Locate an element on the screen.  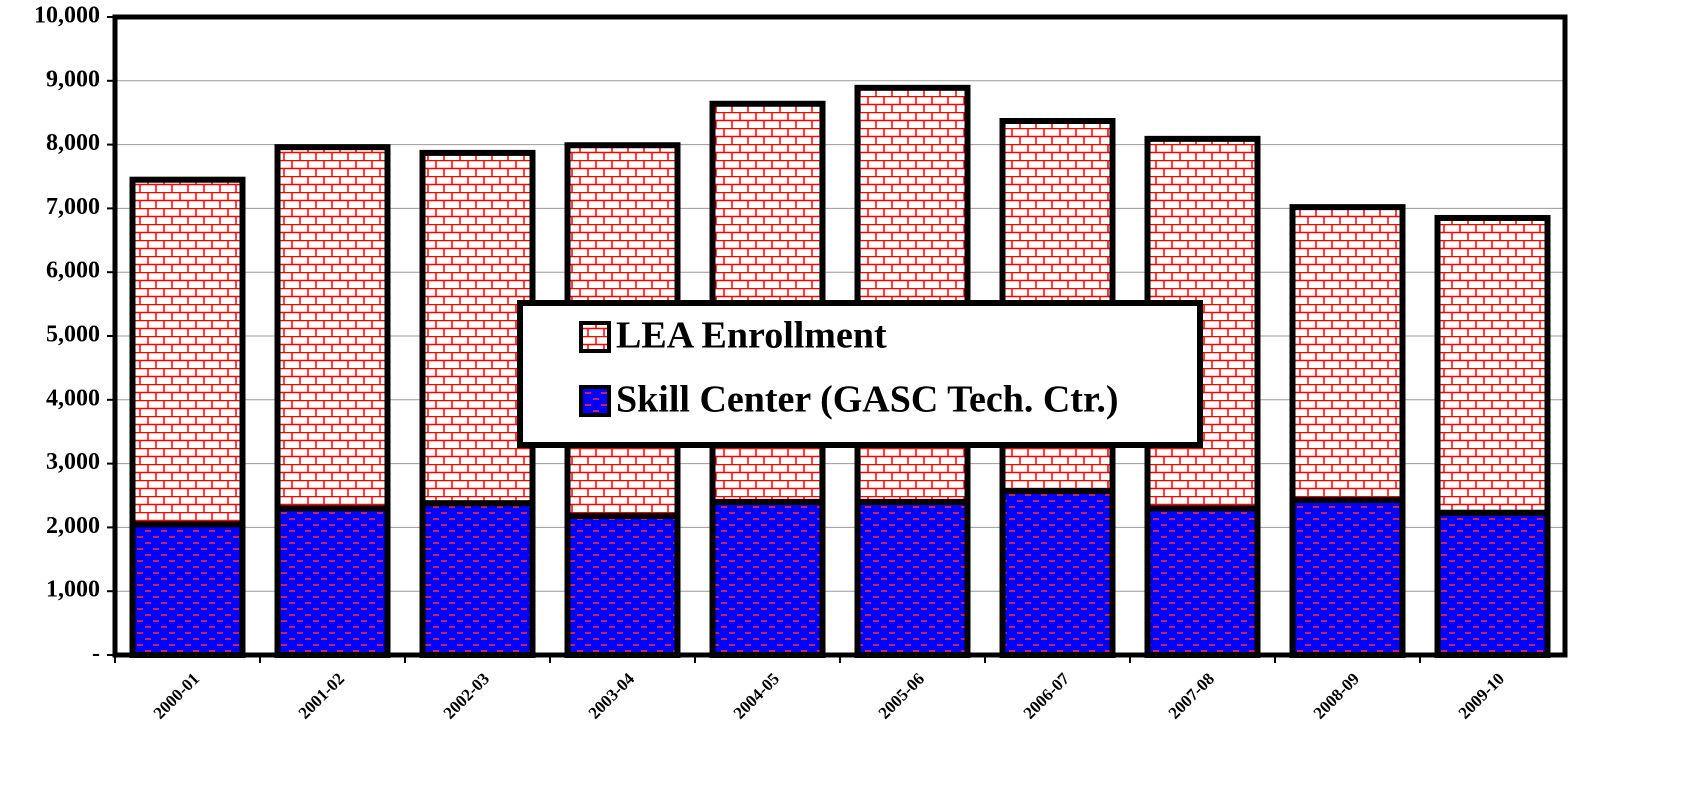
legend-label: Skill Center (GASC Tech. Ctr.) is located at coordinates (867, 400).